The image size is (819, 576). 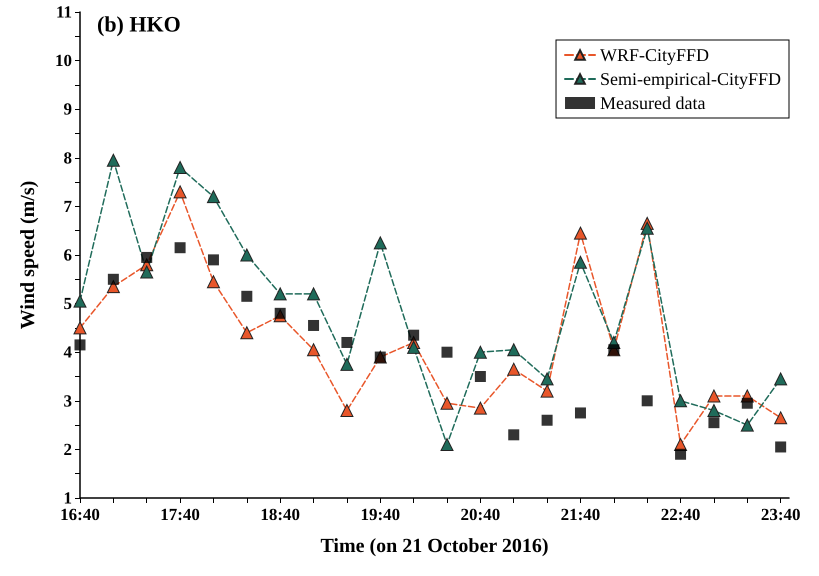 What do you see at coordinates (68, 449) in the screenshot?
I see `y-tick-label: 2` at bounding box center [68, 449].